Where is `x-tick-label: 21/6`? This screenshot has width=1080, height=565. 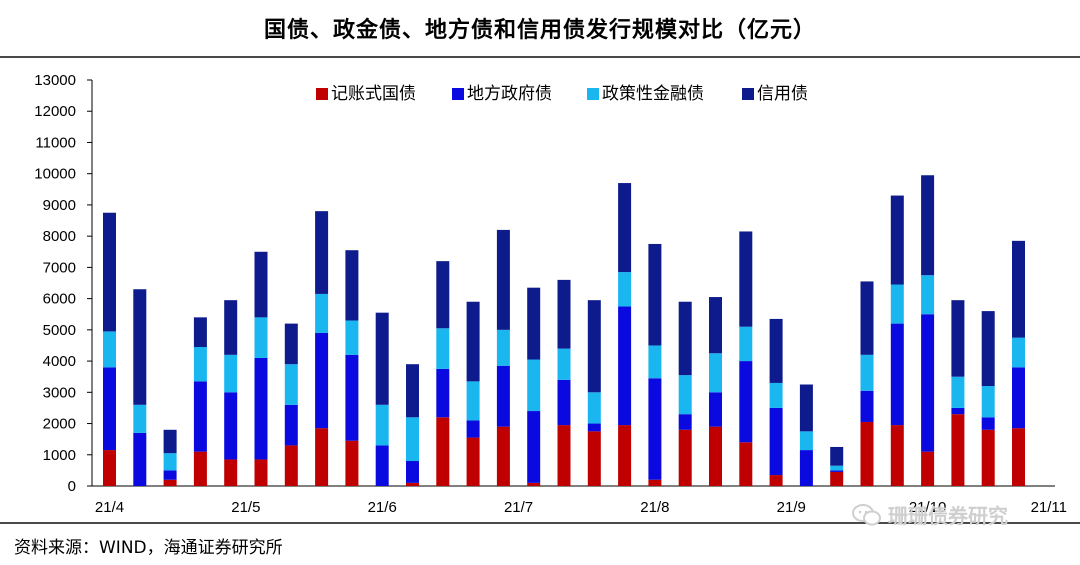
x-tick-label: 21/6 is located at coordinates (382, 507).